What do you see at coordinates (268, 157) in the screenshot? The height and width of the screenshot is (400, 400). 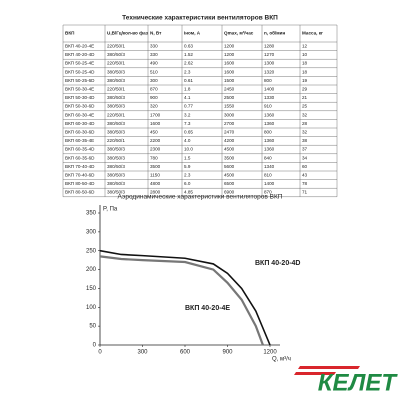 I see `table-cell: 840` at bounding box center [268, 157].